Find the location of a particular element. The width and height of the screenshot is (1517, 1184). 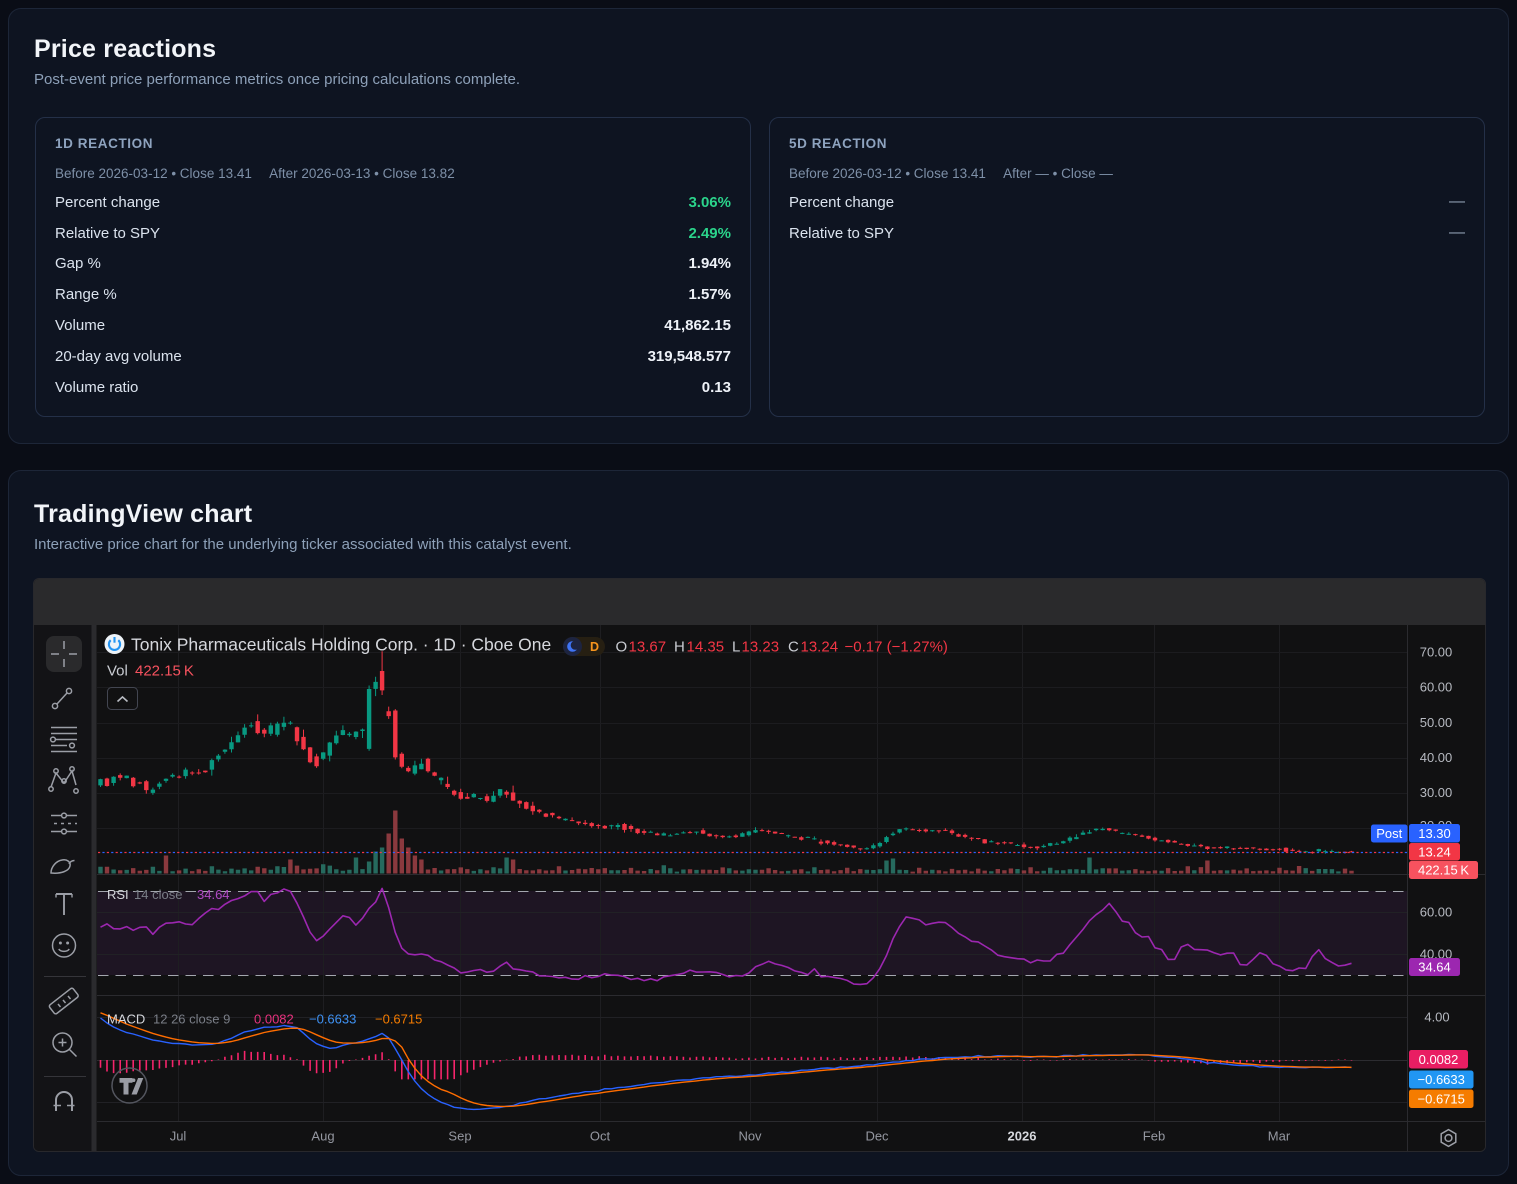

svg-text: RSI is located at coordinates (118, 894).